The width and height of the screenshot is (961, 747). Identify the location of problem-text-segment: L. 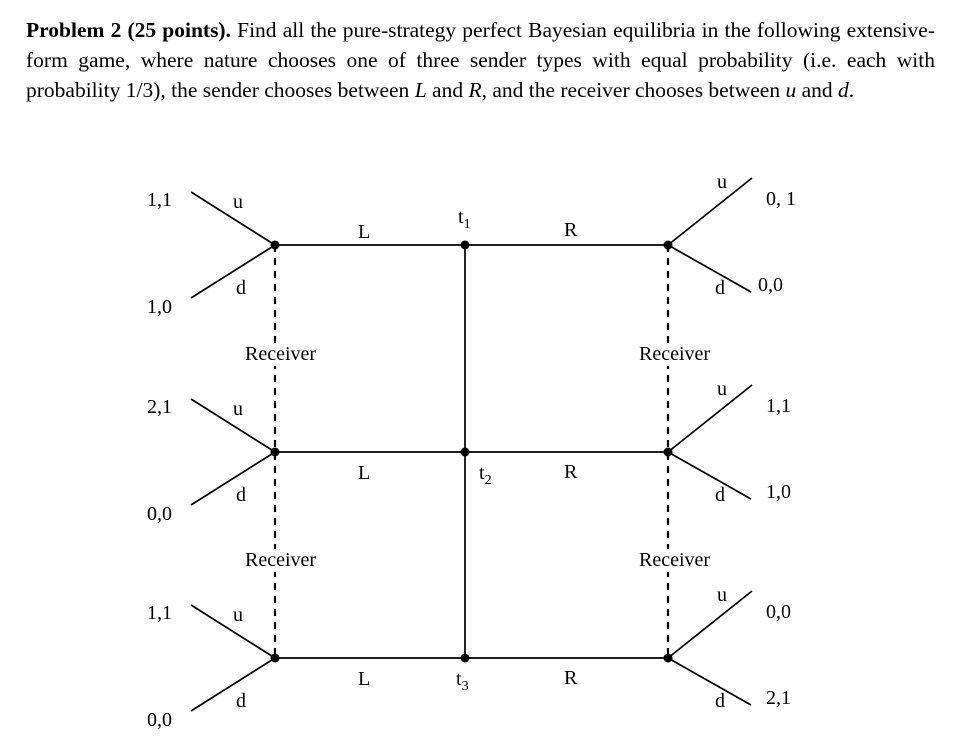
(420, 90).